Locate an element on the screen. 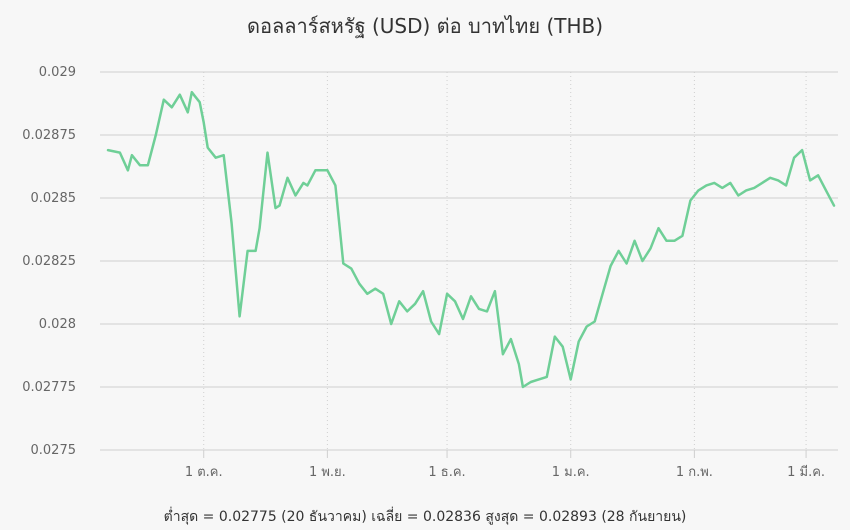 This screenshot has height=530, width=850. y-tick-label: 0.0285 is located at coordinates (54, 198).